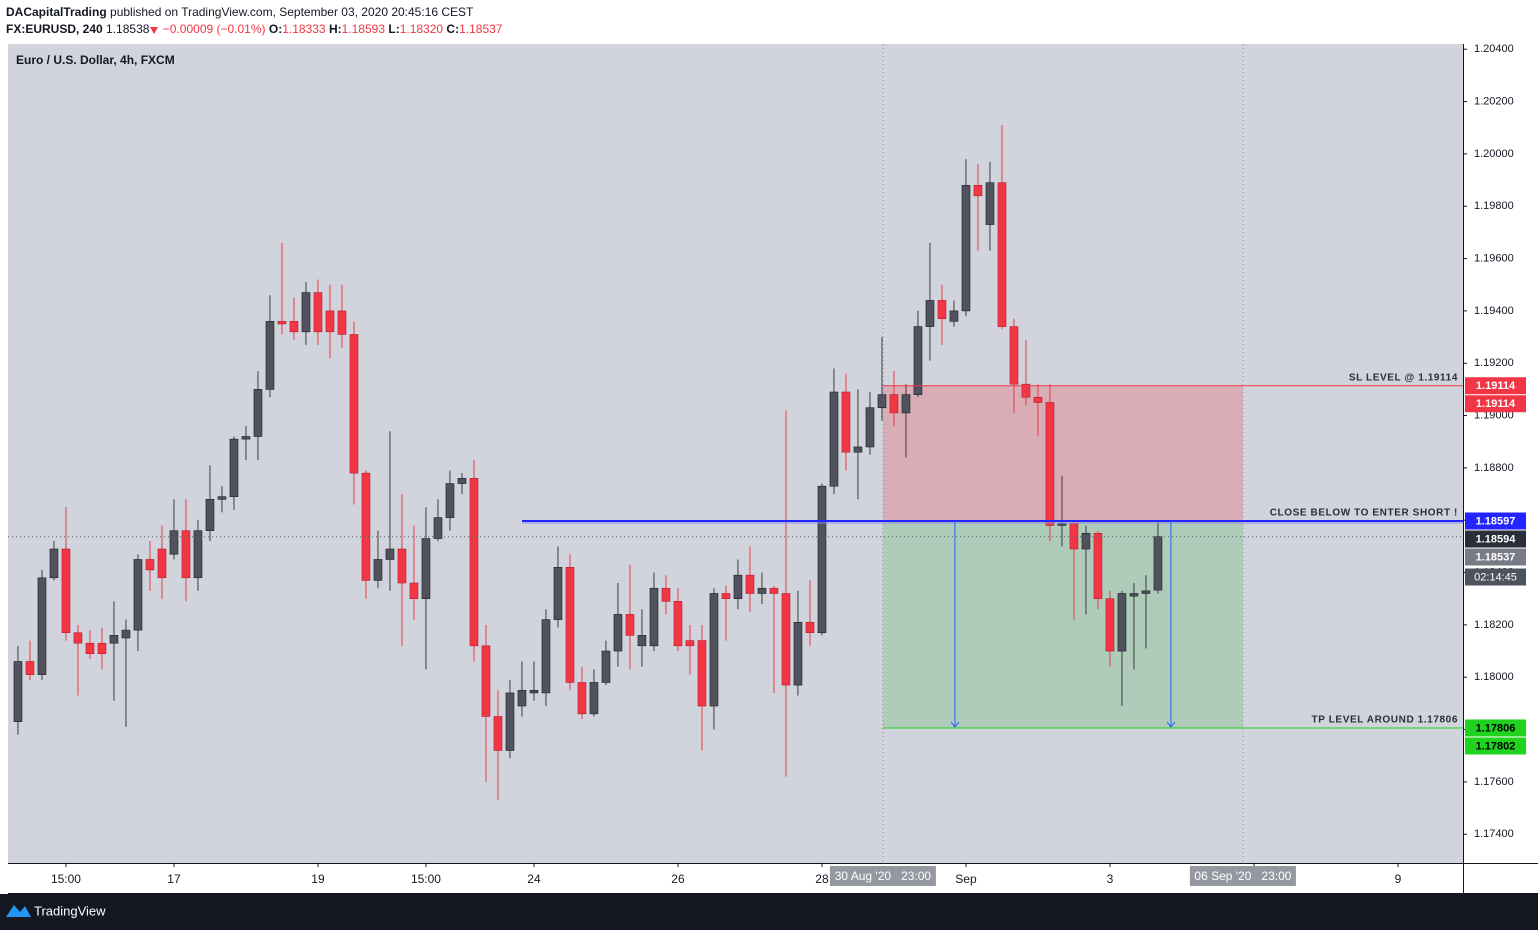 The width and height of the screenshot is (1538, 930). Describe the element at coordinates (1403, 377) in the screenshot. I see `level-text: SL LEVEL @ 1.19114` at that location.